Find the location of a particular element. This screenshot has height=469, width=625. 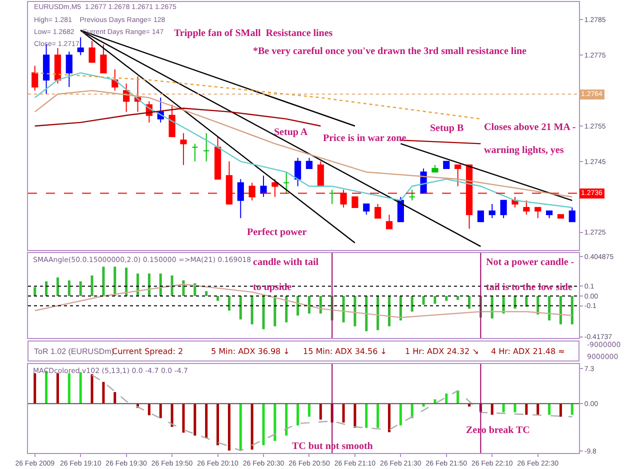

annotation: Setup B is located at coordinates (447, 128).